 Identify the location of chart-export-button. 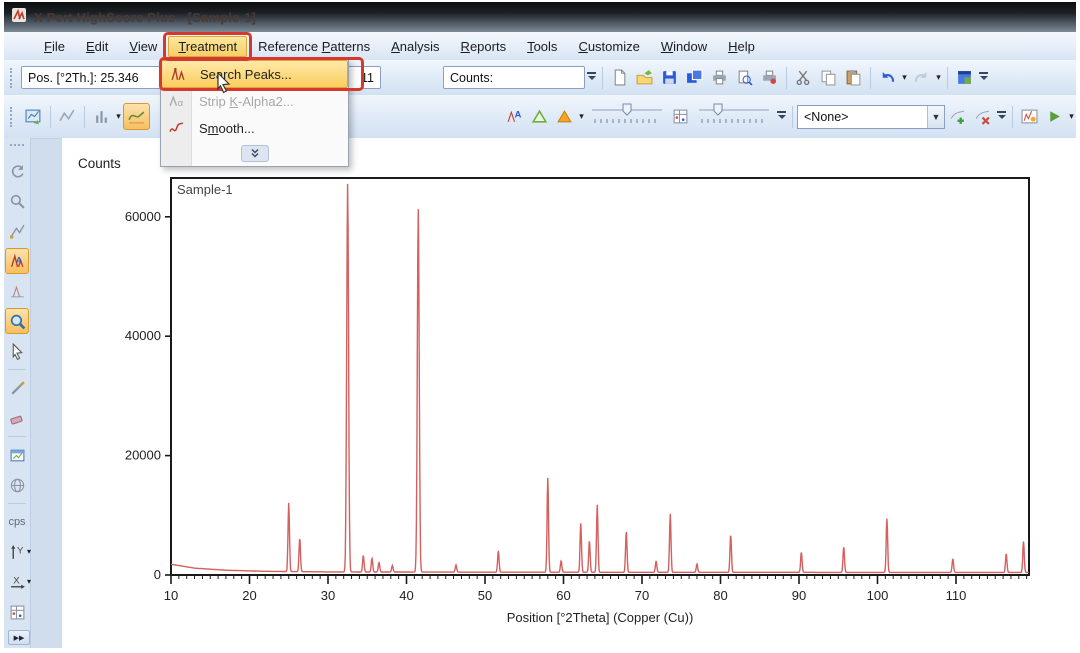
(33, 116).